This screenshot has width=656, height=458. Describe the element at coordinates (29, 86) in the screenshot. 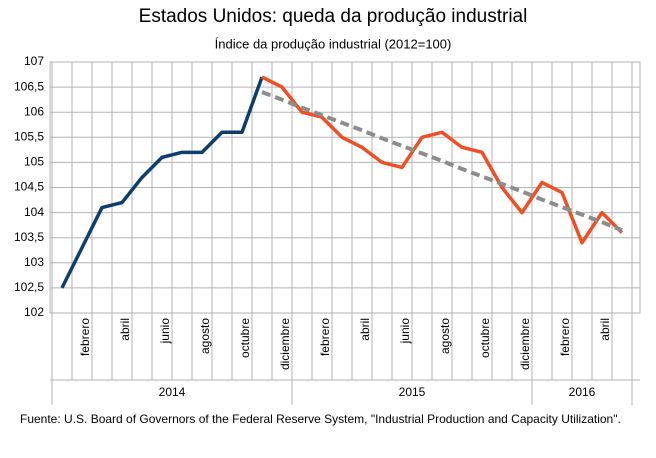

I see `y-tick-label: 106,5` at that location.